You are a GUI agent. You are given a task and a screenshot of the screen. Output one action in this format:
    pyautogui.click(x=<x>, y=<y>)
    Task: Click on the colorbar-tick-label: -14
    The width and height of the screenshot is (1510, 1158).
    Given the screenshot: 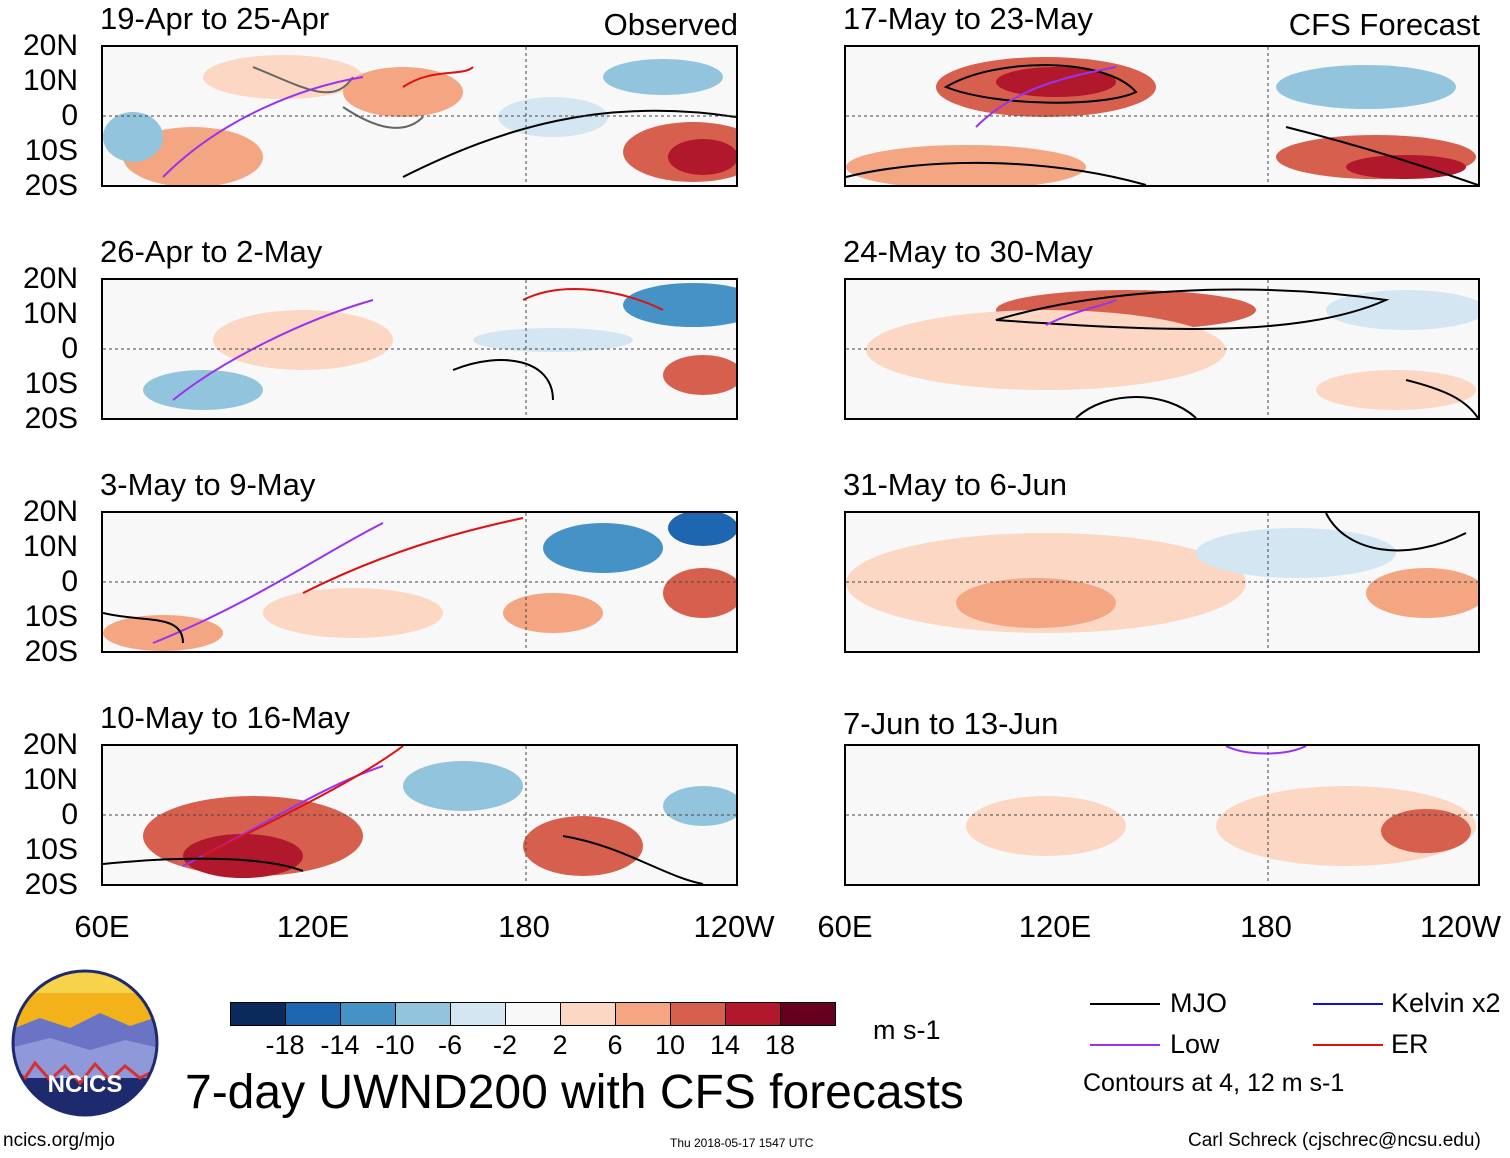 What is the action you would take?
    pyautogui.click(x=340, y=1045)
    